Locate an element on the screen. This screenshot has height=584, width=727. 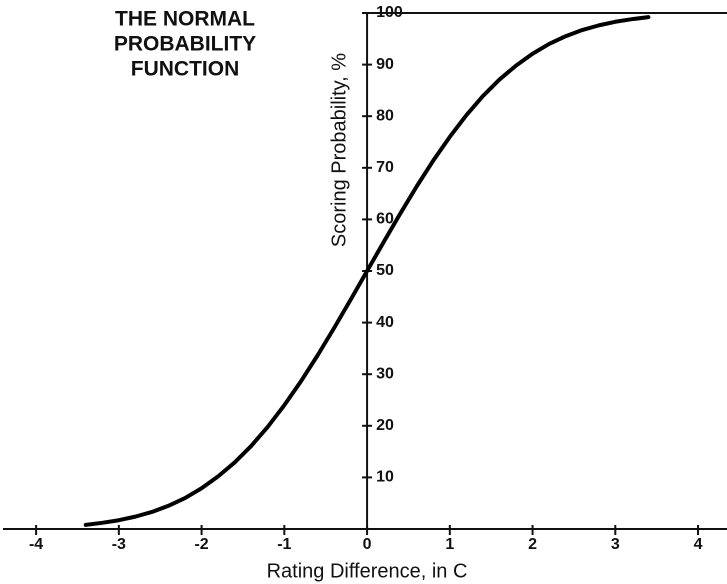
x-axis-label: Rating Difference, in C is located at coordinates (367, 571).